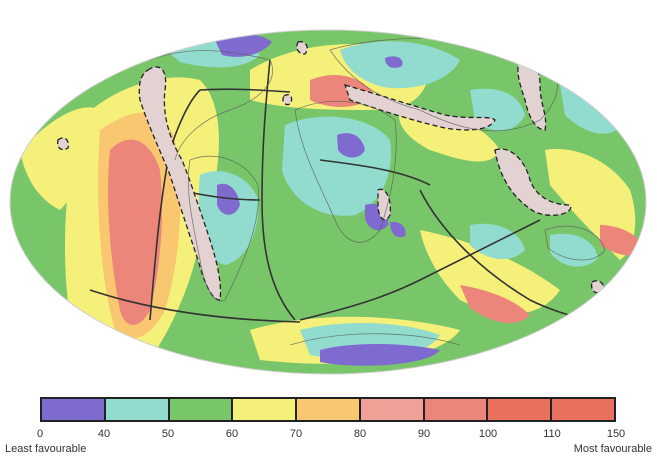 The height and width of the screenshot is (472, 657). Describe the element at coordinates (168, 434) in the screenshot. I see `scale-tick-label: 50` at that location.